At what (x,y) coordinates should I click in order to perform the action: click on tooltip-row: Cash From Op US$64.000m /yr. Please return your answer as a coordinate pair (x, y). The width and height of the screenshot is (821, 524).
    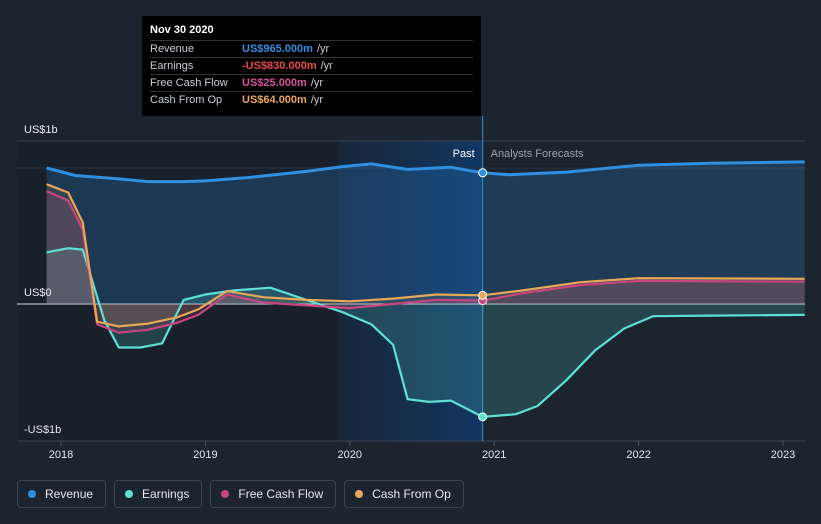
    Looking at the image, I should click on (311, 99).